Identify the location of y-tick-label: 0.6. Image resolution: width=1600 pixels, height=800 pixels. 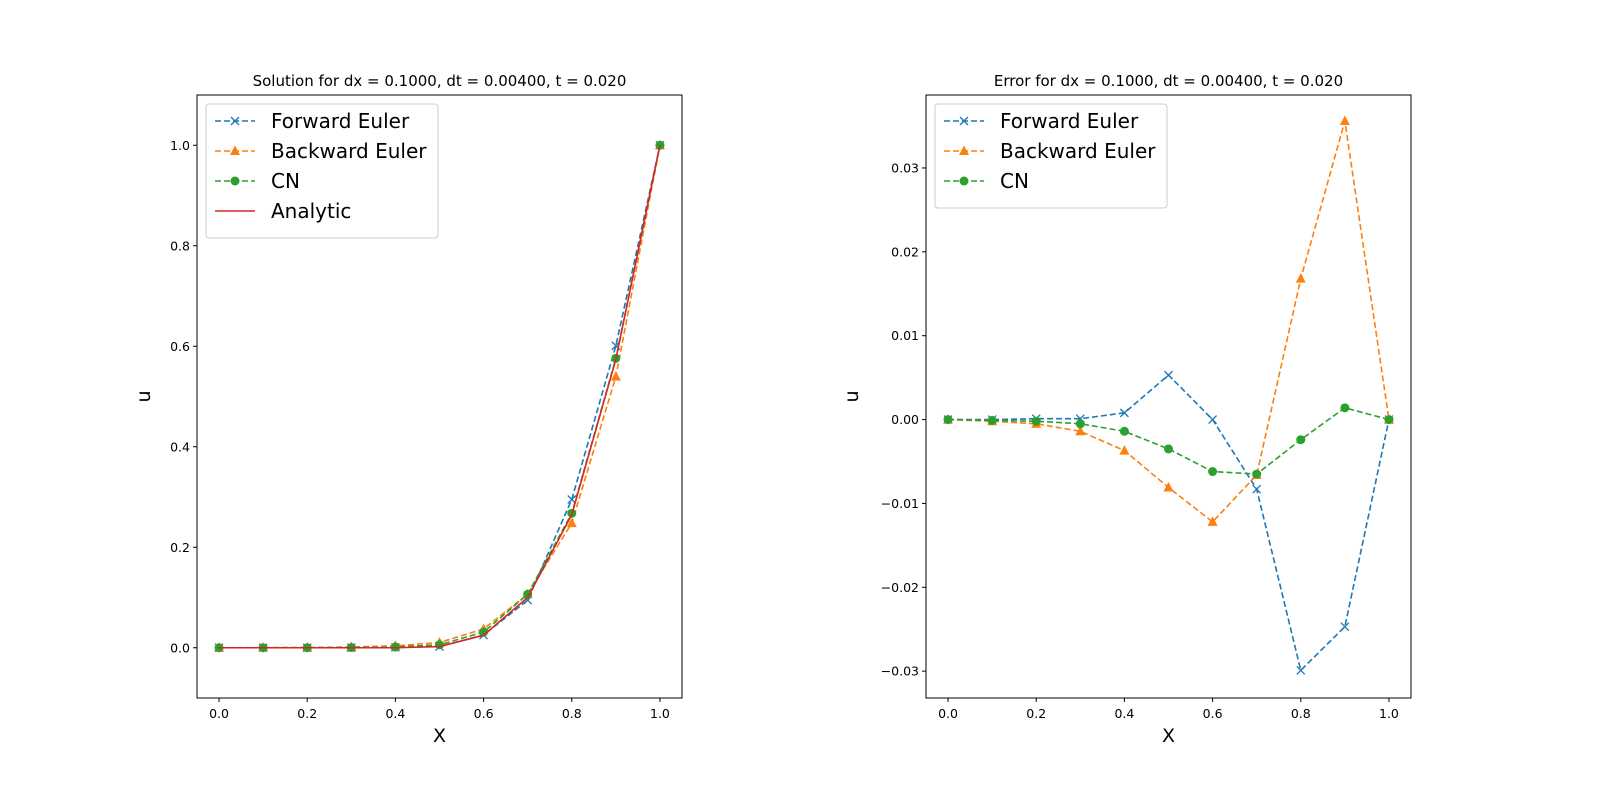
(180, 346).